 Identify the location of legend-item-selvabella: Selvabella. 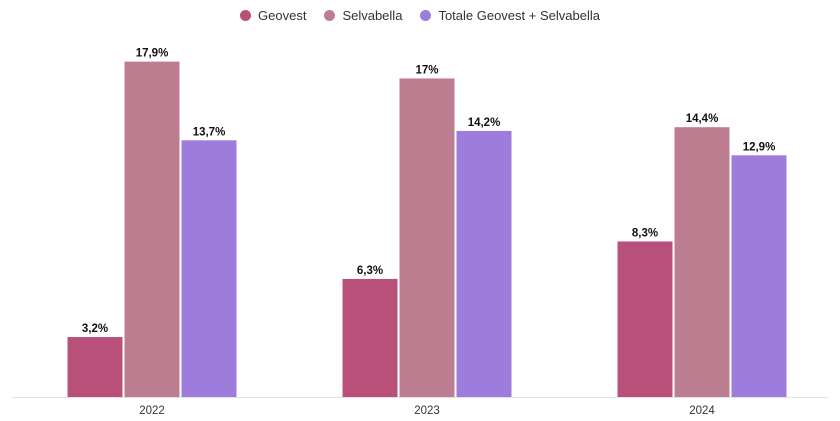
(363, 15).